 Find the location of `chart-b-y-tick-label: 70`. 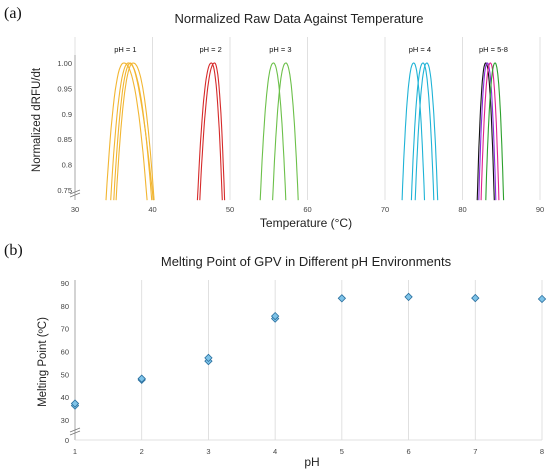

chart-b-y-tick-label: 70 is located at coordinates (65, 329).